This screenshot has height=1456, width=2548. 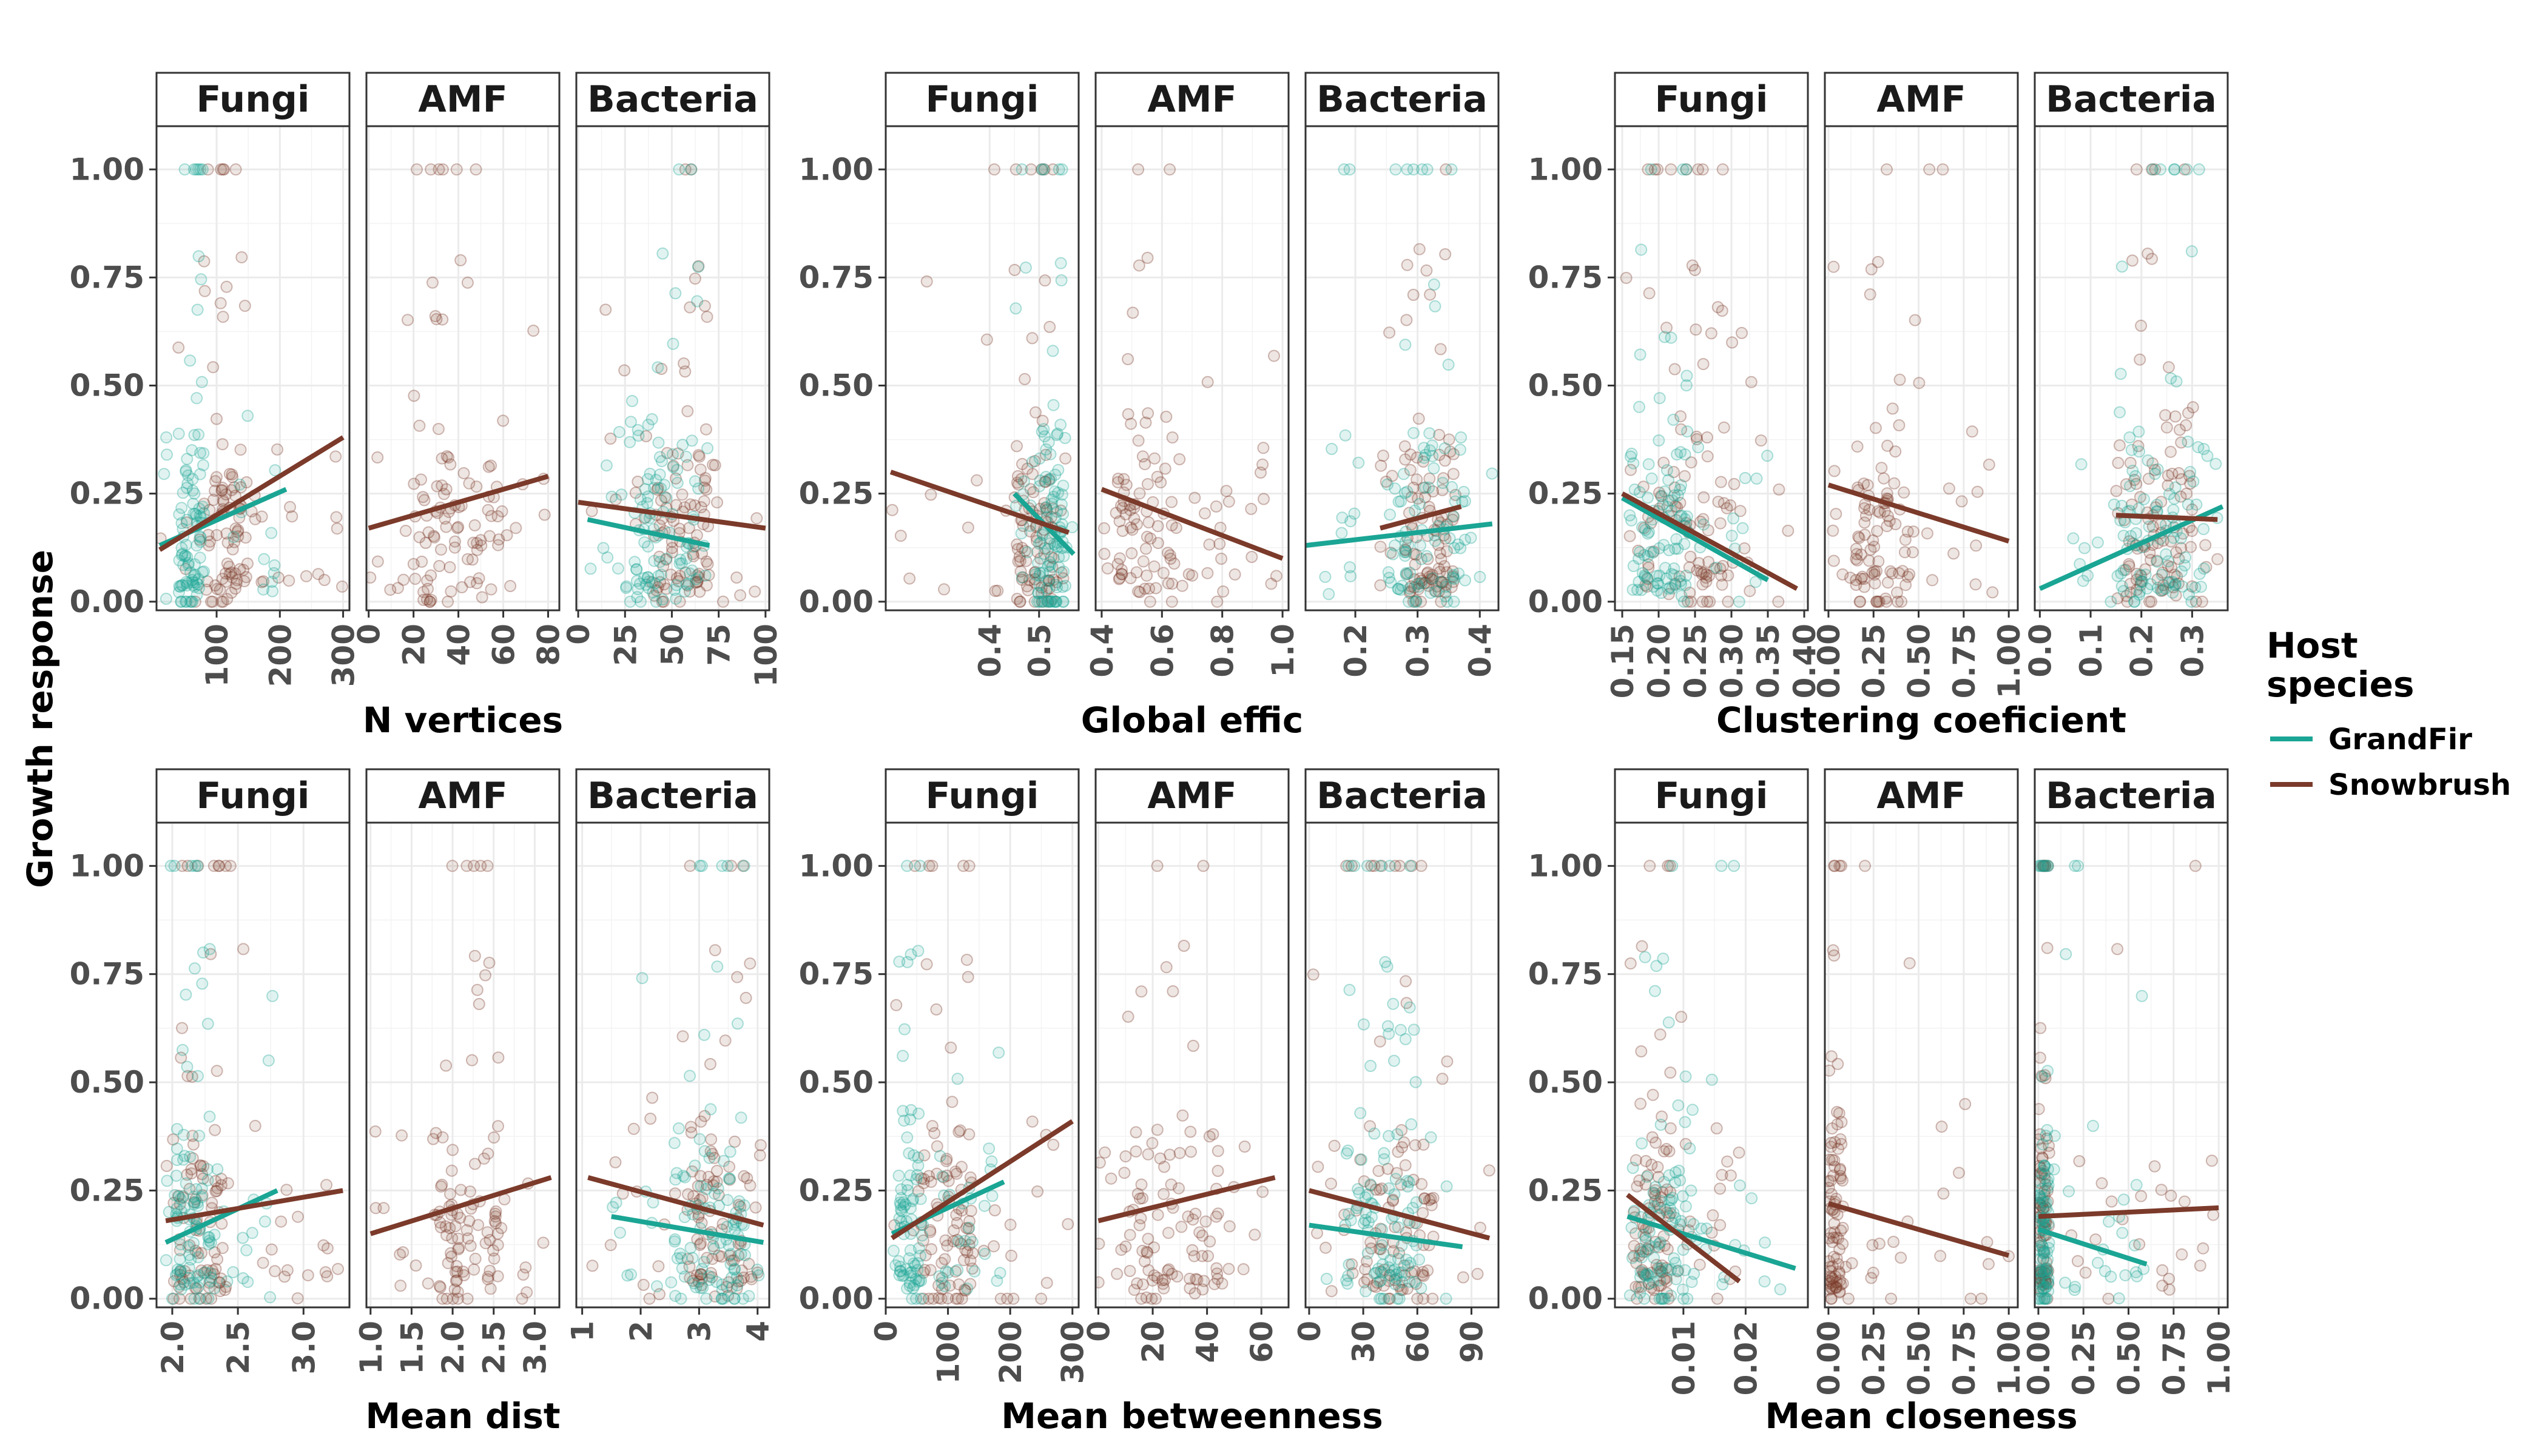 I want to click on facet-strip, so click(x=2131, y=99).